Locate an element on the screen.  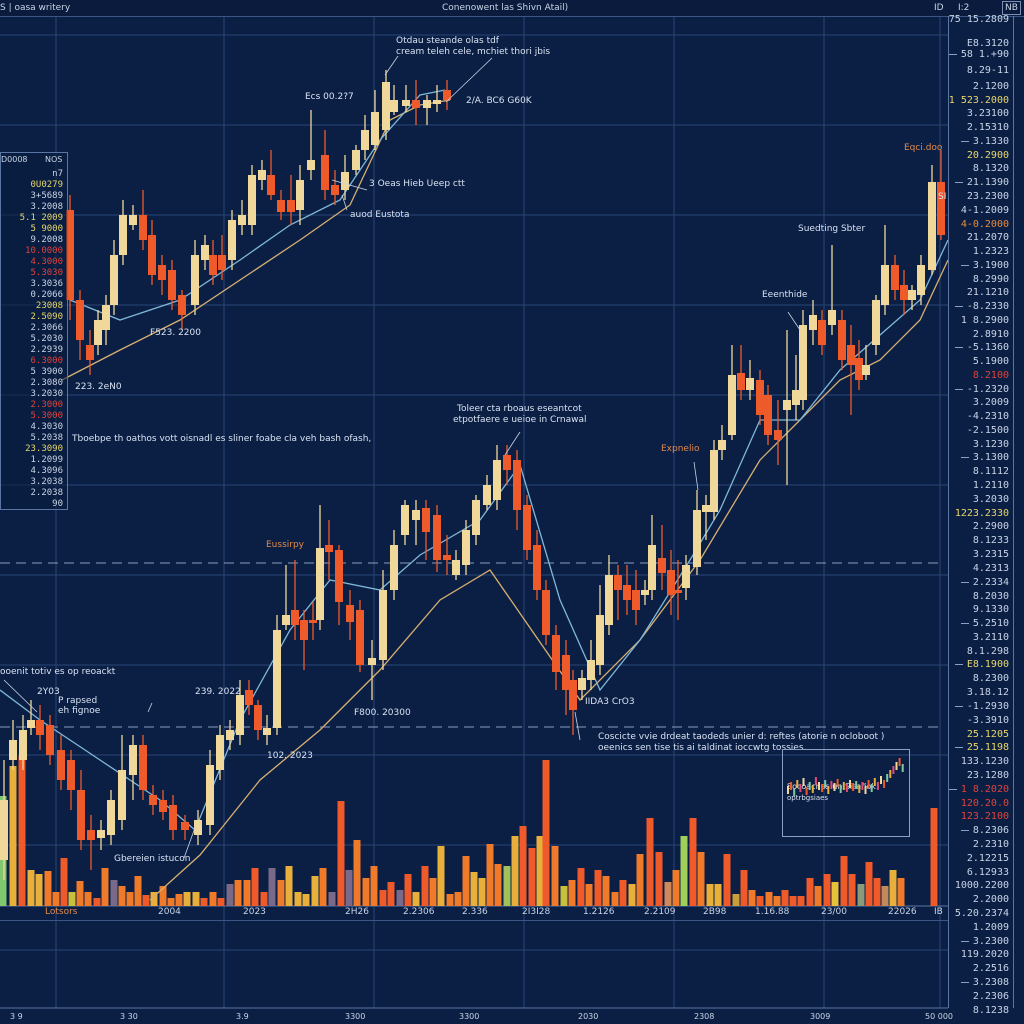
volume-bars is located at coordinates (469, 831).